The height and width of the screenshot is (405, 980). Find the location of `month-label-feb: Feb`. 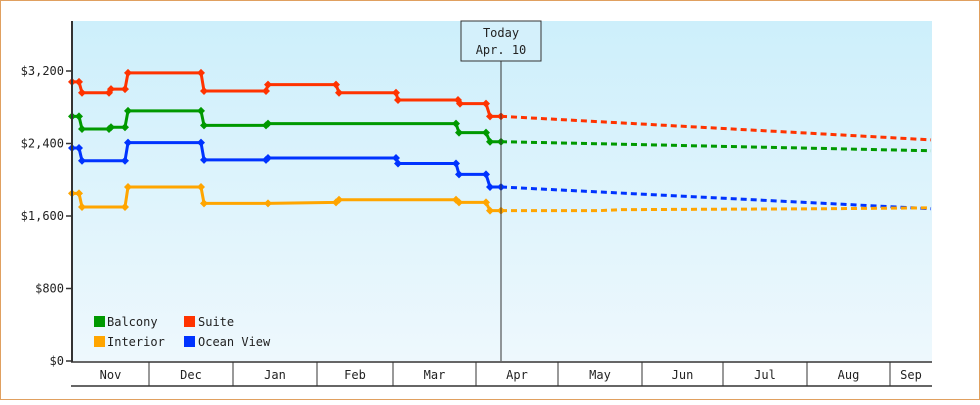

month-label-feb: Feb is located at coordinates (355, 375).